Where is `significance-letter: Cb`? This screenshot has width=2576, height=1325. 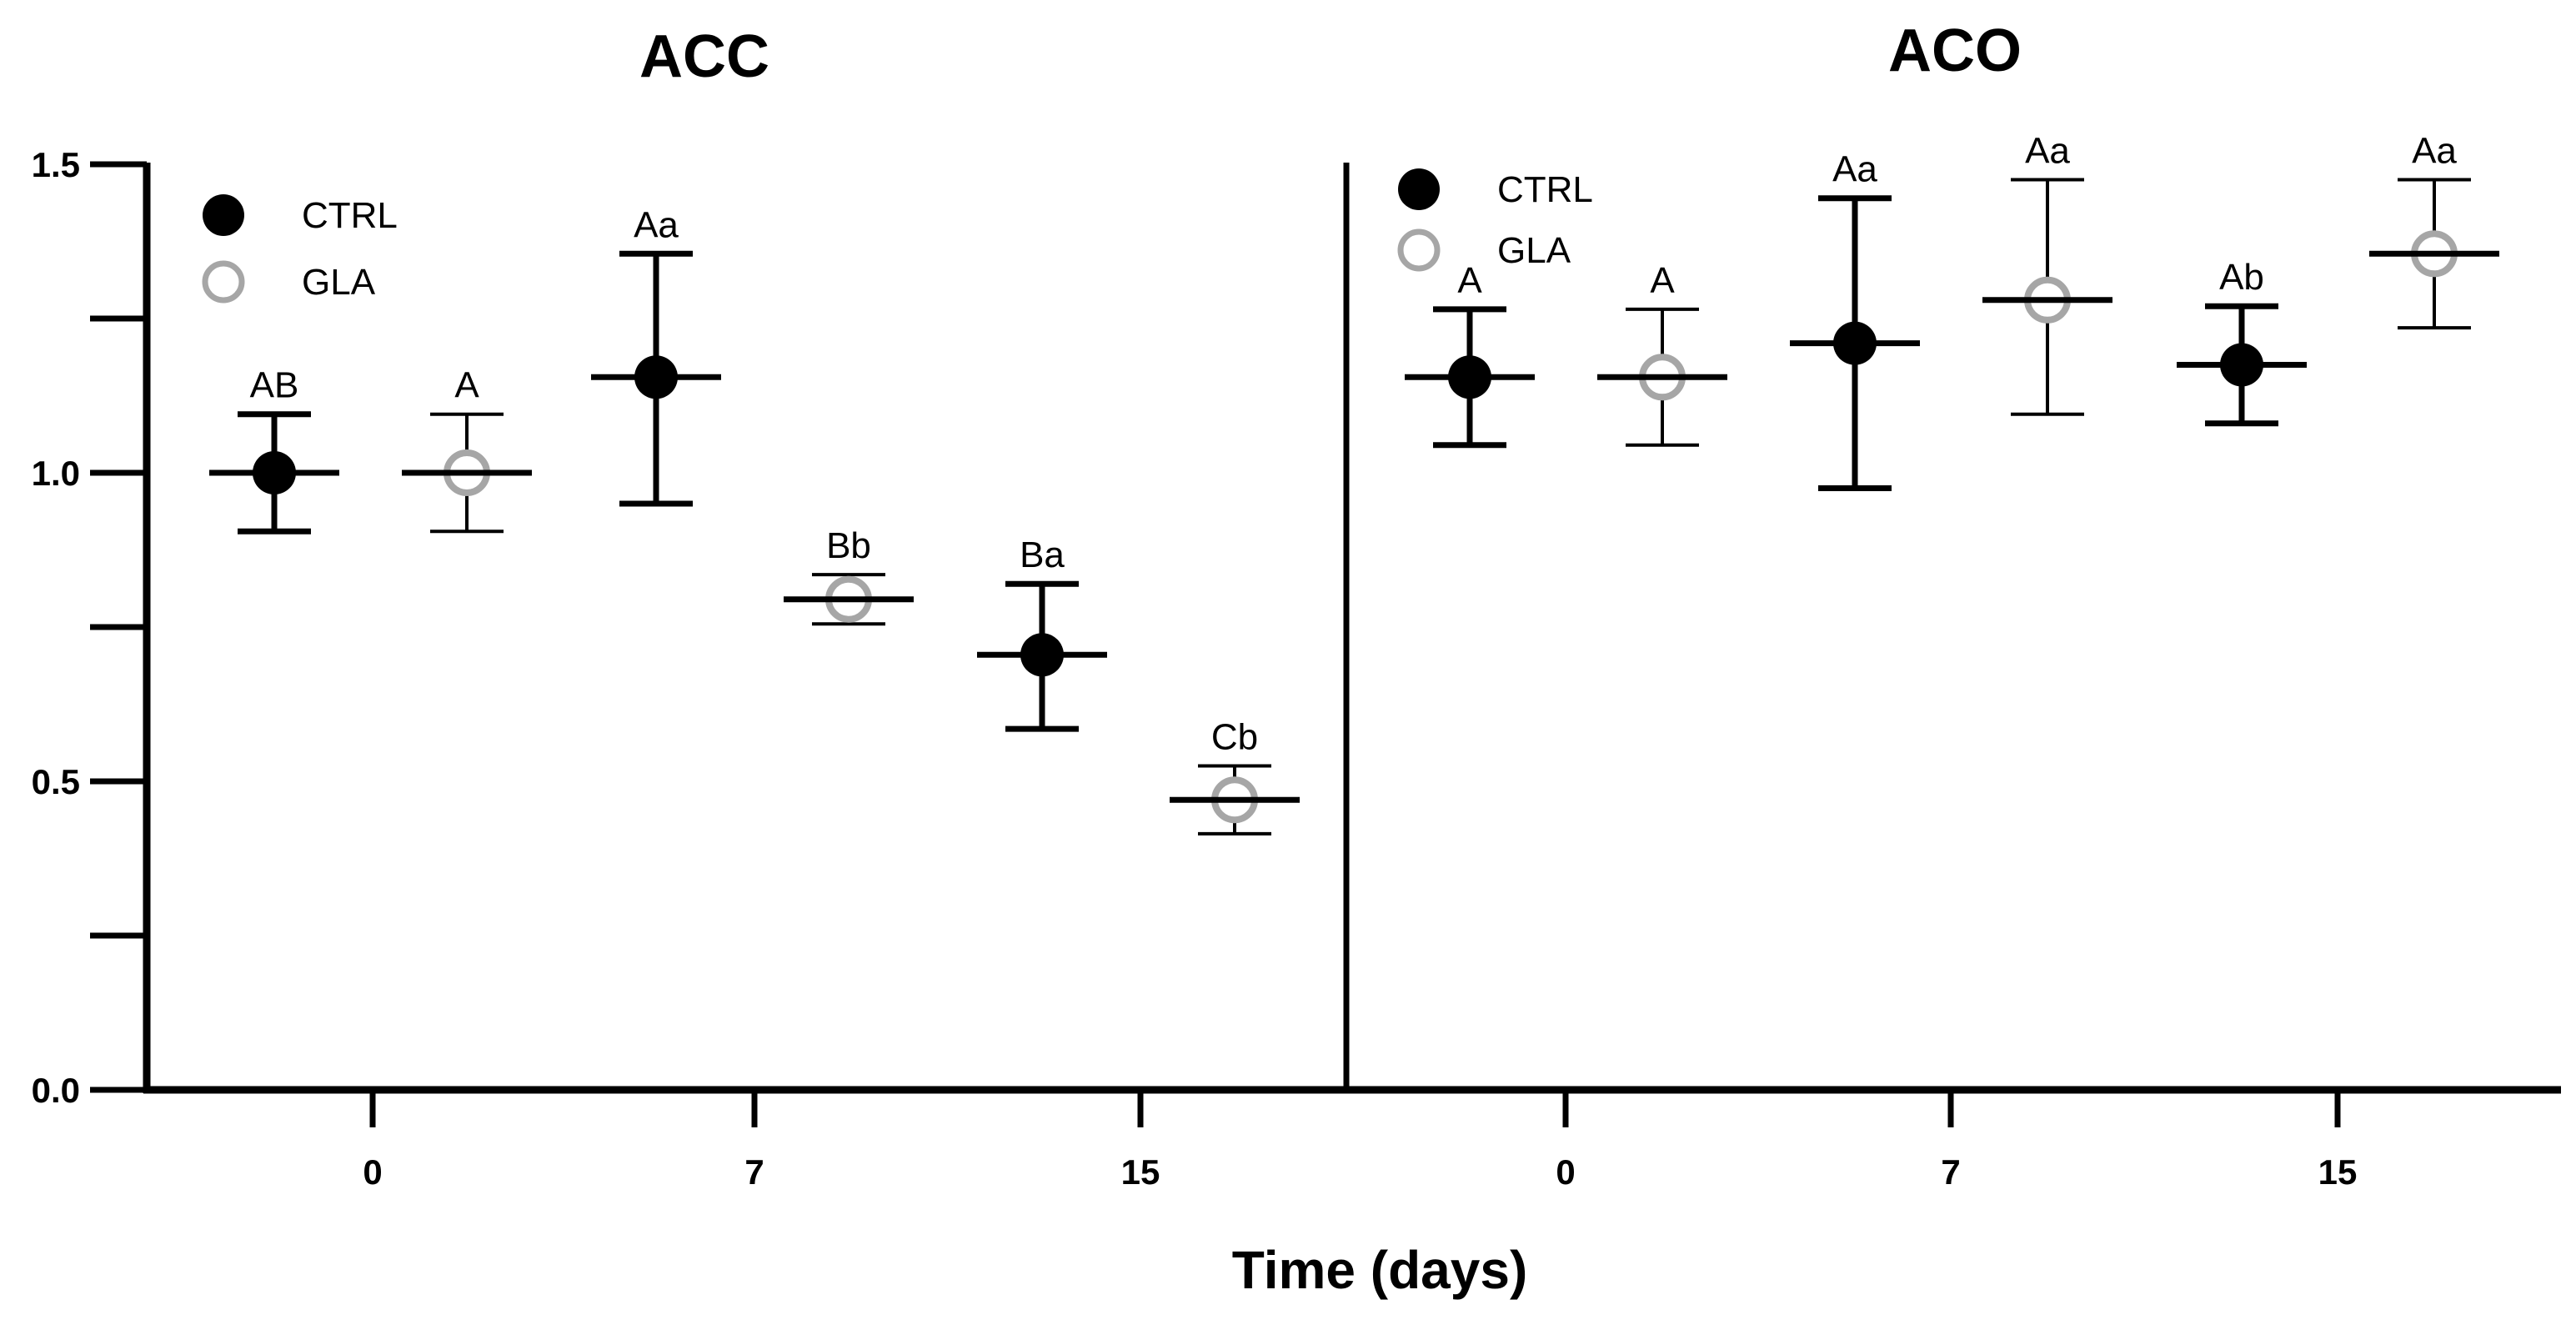 significance-letter: Cb is located at coordinates (1234, 737).